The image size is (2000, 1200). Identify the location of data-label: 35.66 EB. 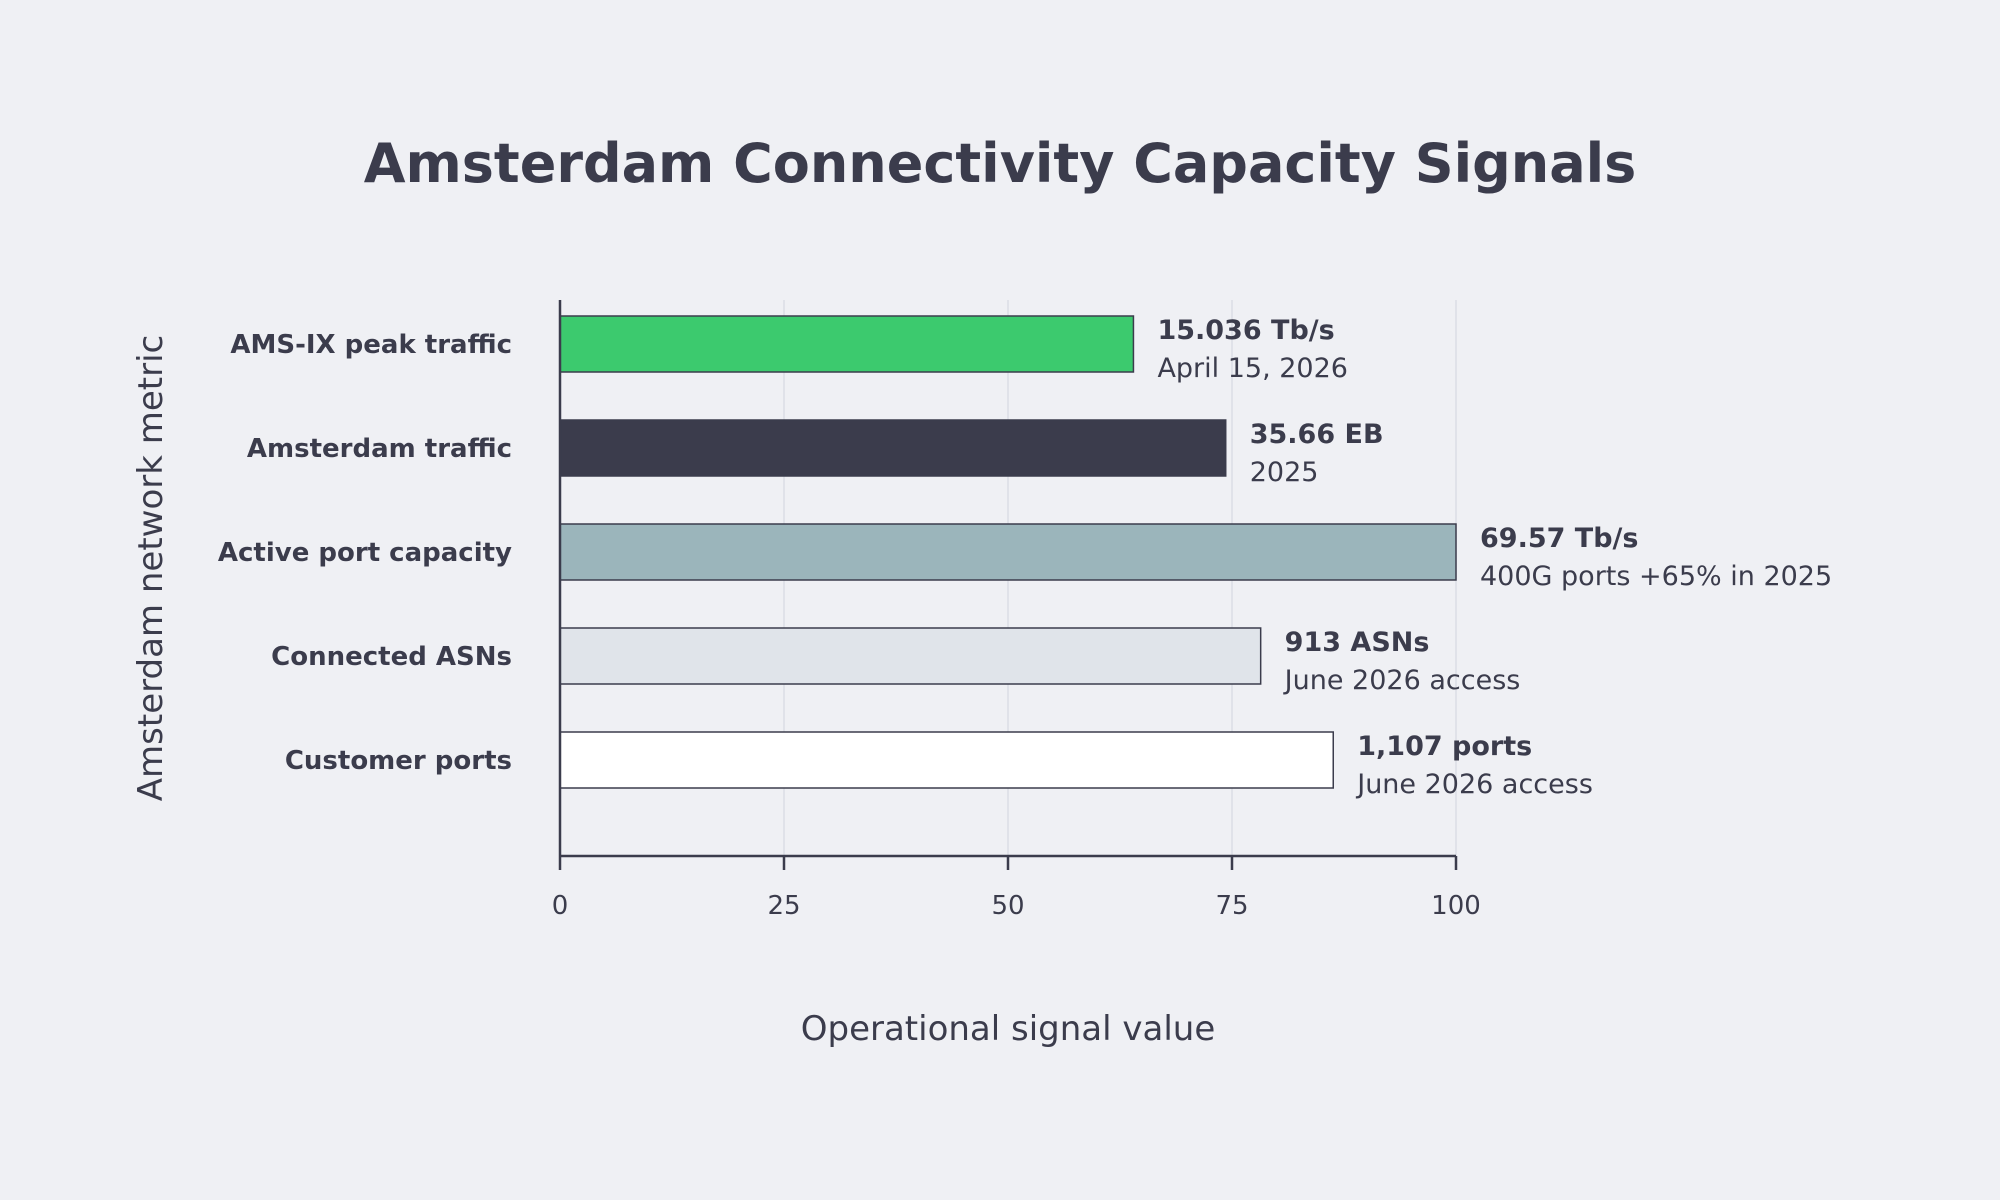
(1317, 434).